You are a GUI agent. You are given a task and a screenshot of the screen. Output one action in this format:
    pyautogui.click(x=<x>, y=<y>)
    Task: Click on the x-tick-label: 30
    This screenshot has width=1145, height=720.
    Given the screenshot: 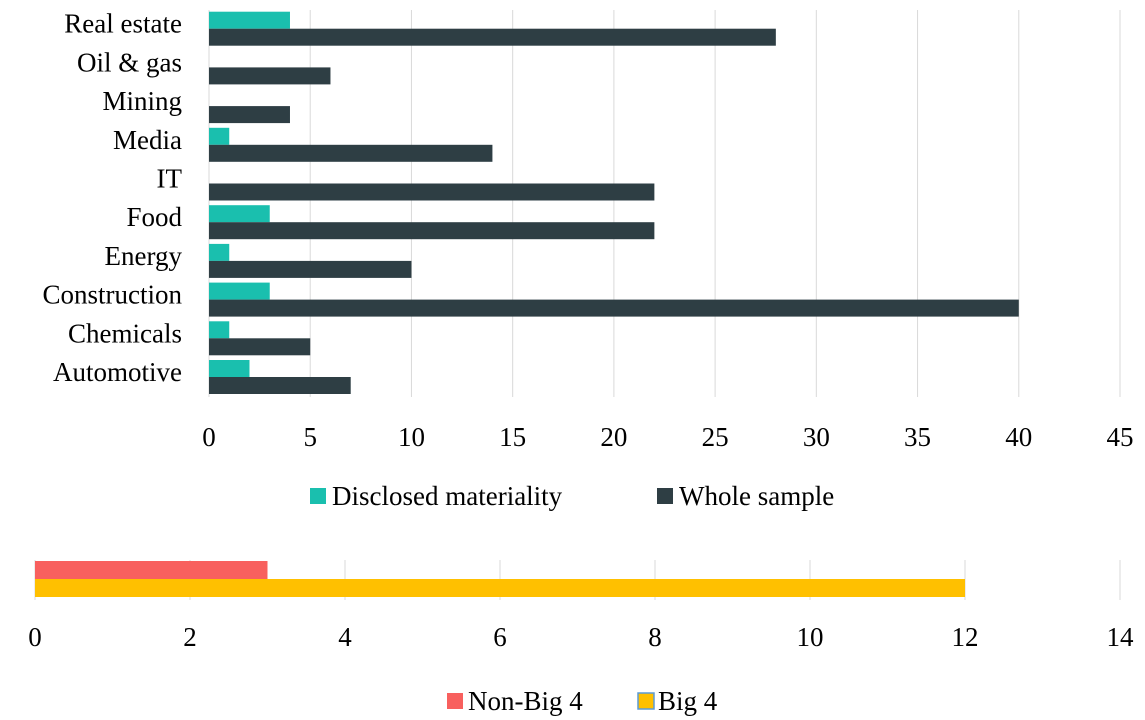 What is the action you would take?
    pyautogui.click(x=816, y=437)
    